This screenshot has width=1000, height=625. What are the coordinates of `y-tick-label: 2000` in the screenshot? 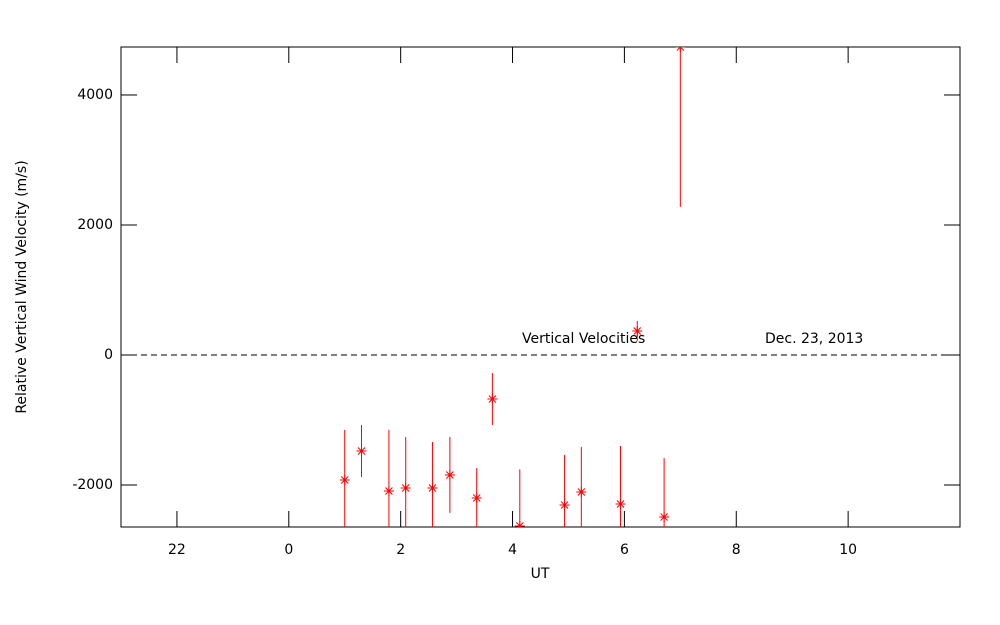 It's located at (95, 225).